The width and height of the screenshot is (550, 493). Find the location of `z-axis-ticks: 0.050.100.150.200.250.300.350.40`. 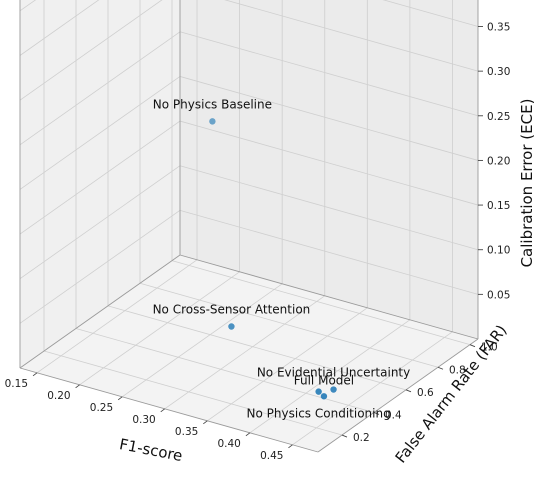

z-axis-ticks: 0.050.100.150.200.250.300.350.40 is located at coordinates (494, 161).